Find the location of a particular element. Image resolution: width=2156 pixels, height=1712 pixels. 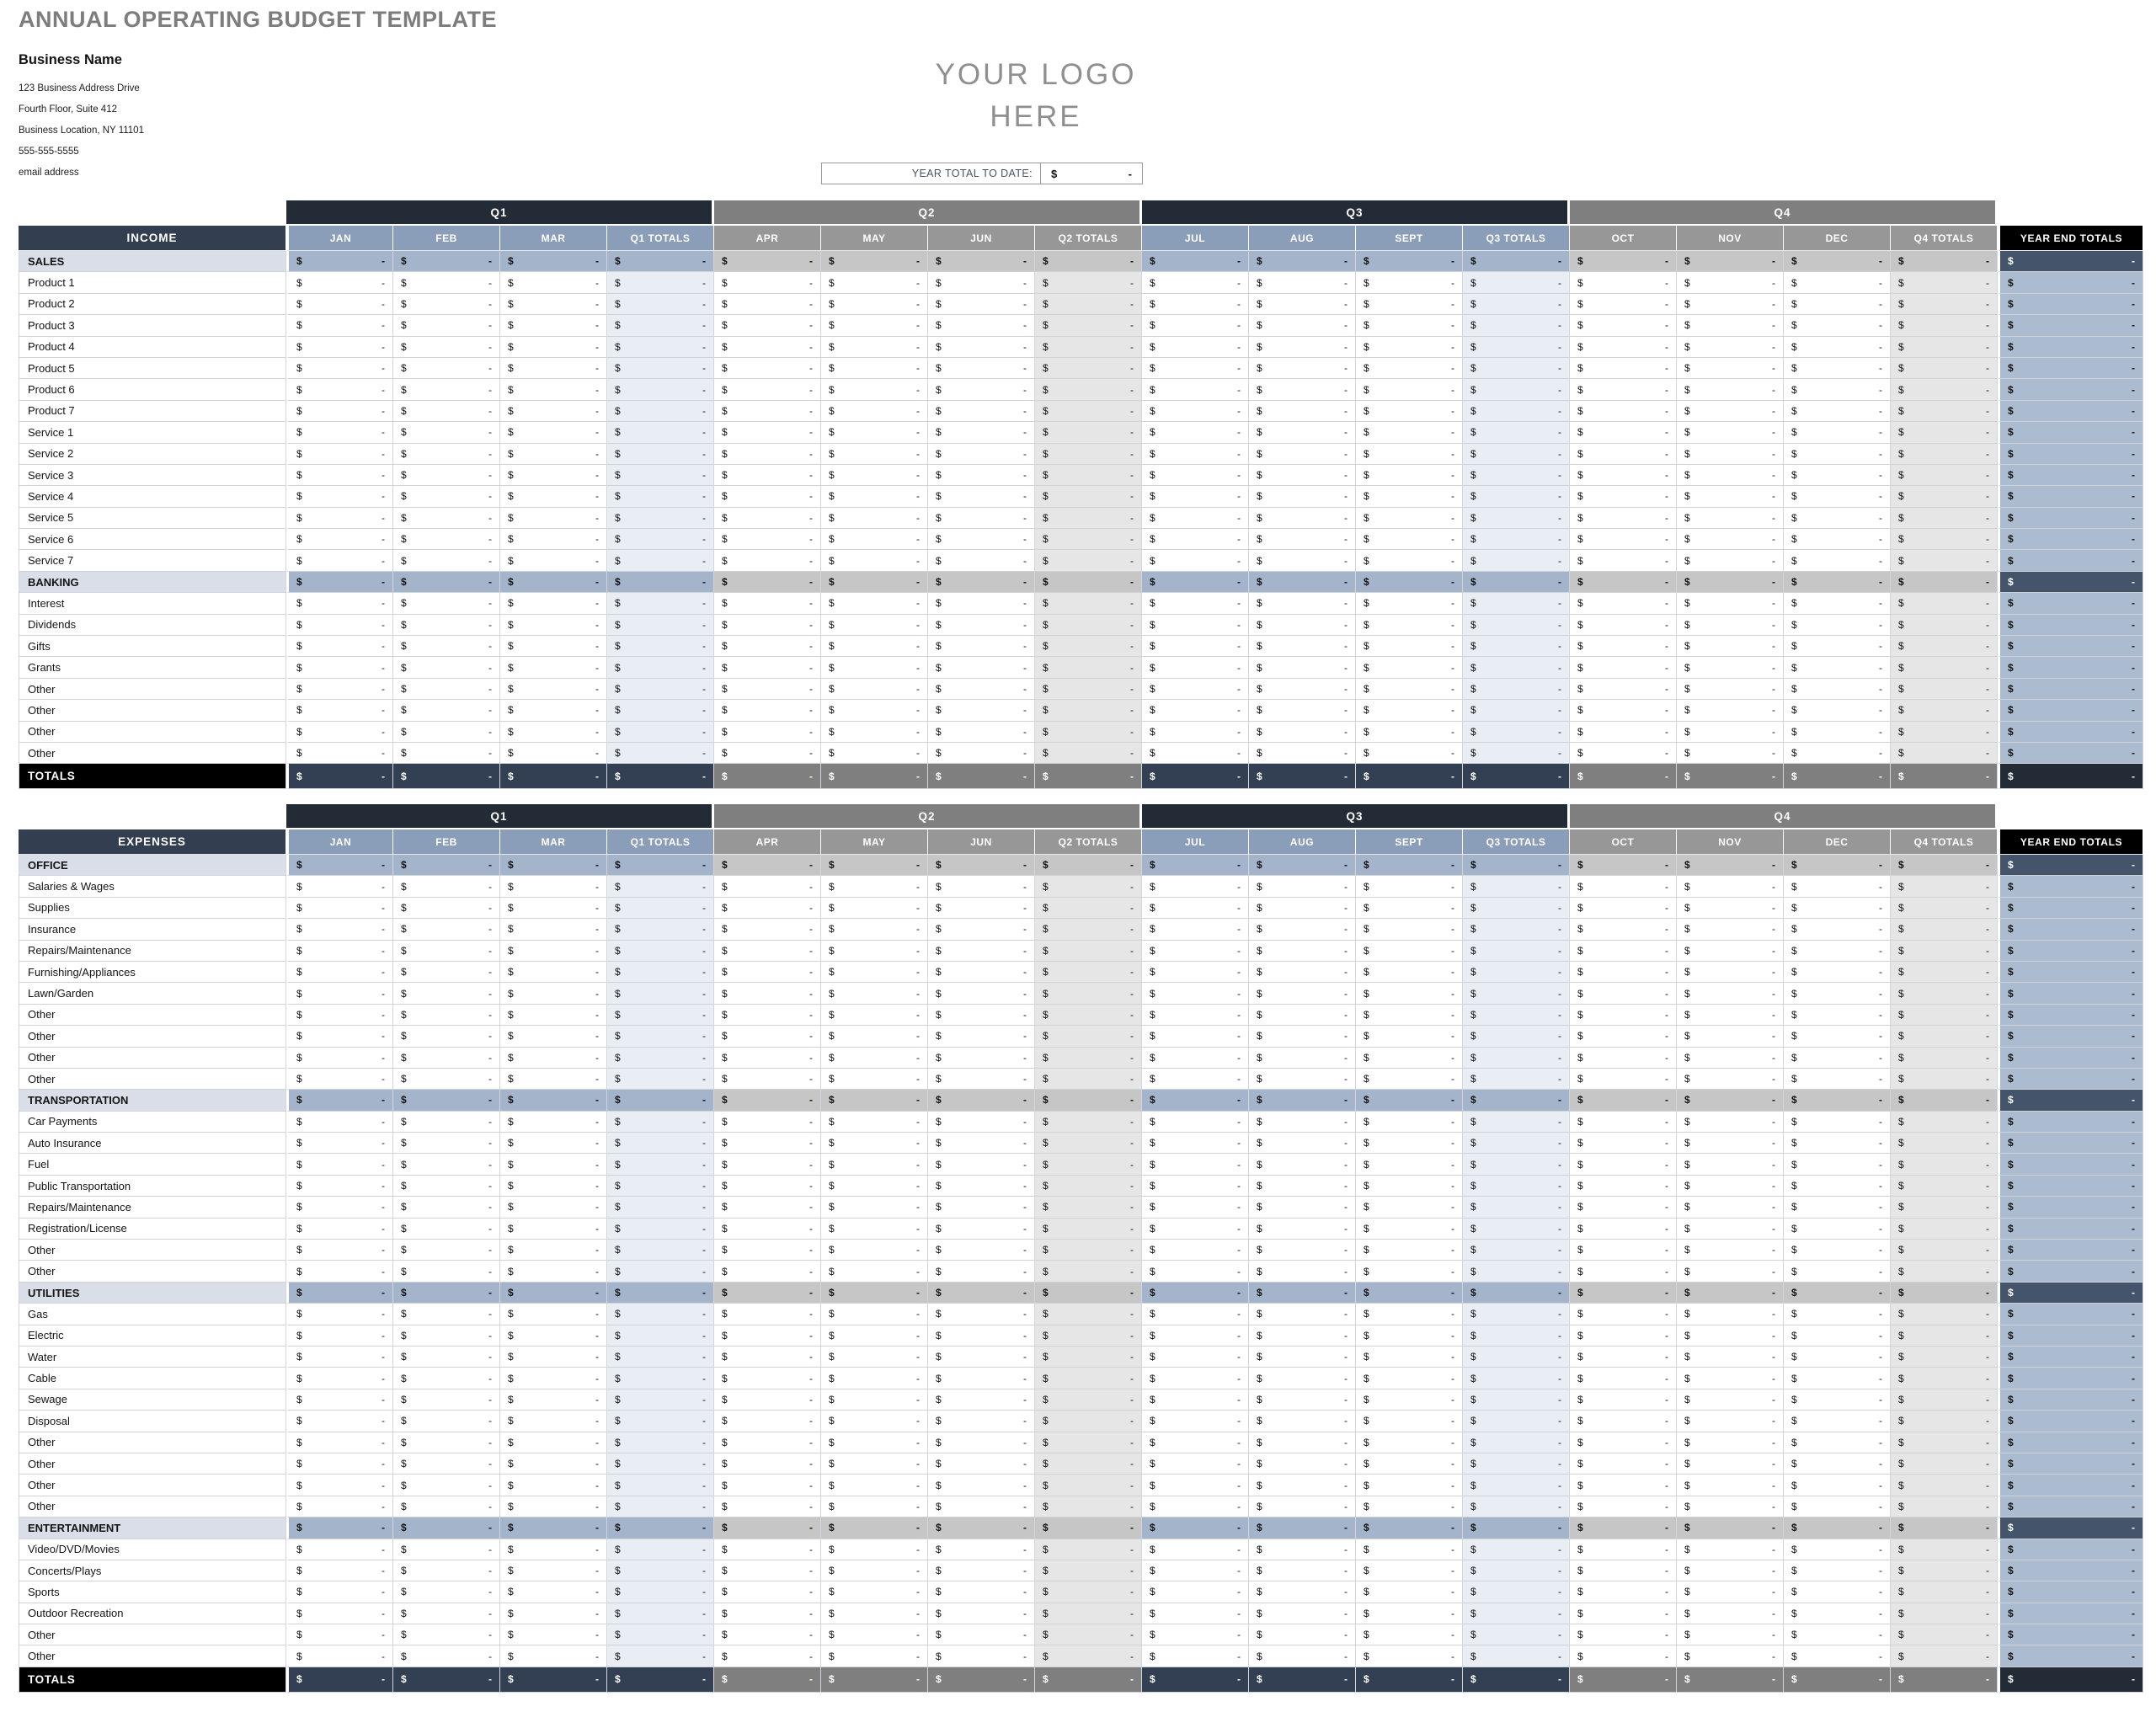

row-label: Service 6 is located at coordinates (152, 540).